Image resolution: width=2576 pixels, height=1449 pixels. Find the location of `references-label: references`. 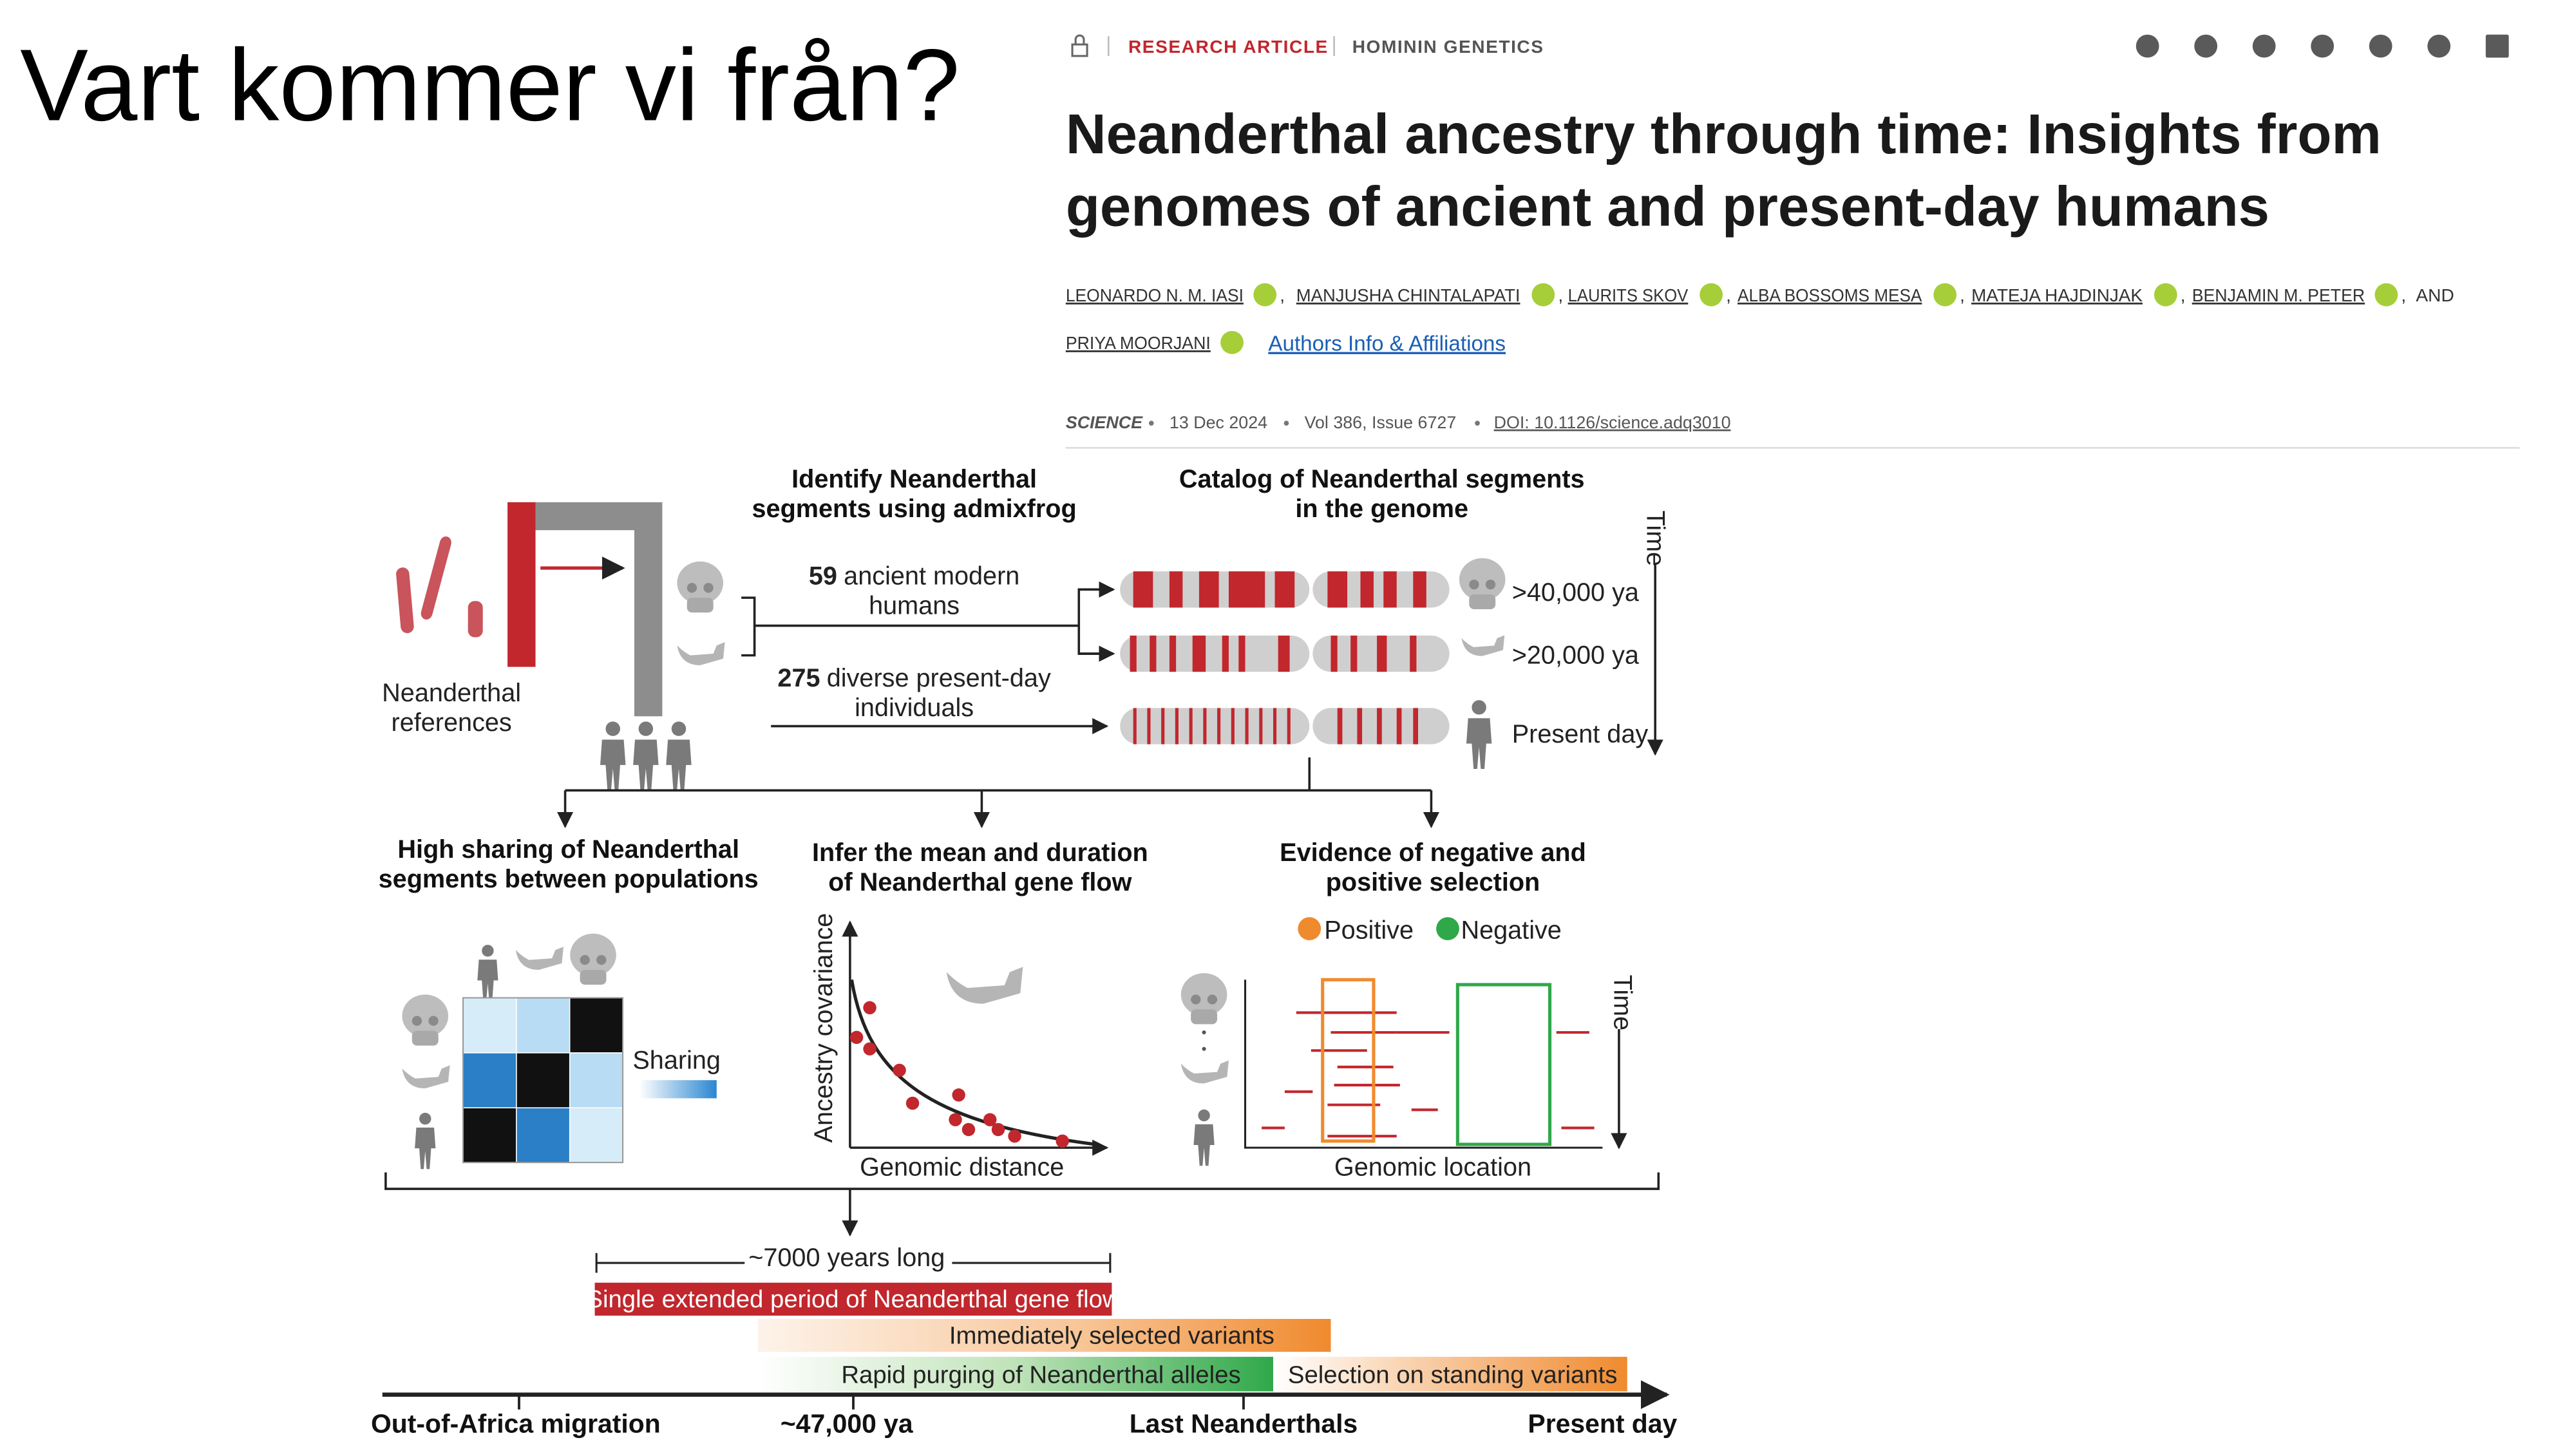

references-label: references is located at coordinates (452, 722).